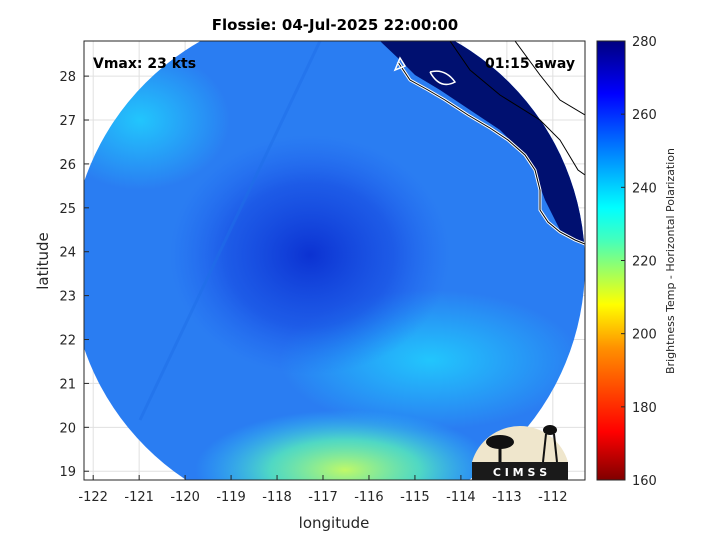 This screenshot has height=540, width=720. Describe the element at coordinates (530, 64) in the screenshot. I see `time-away-label: 01:15 away` at that location.